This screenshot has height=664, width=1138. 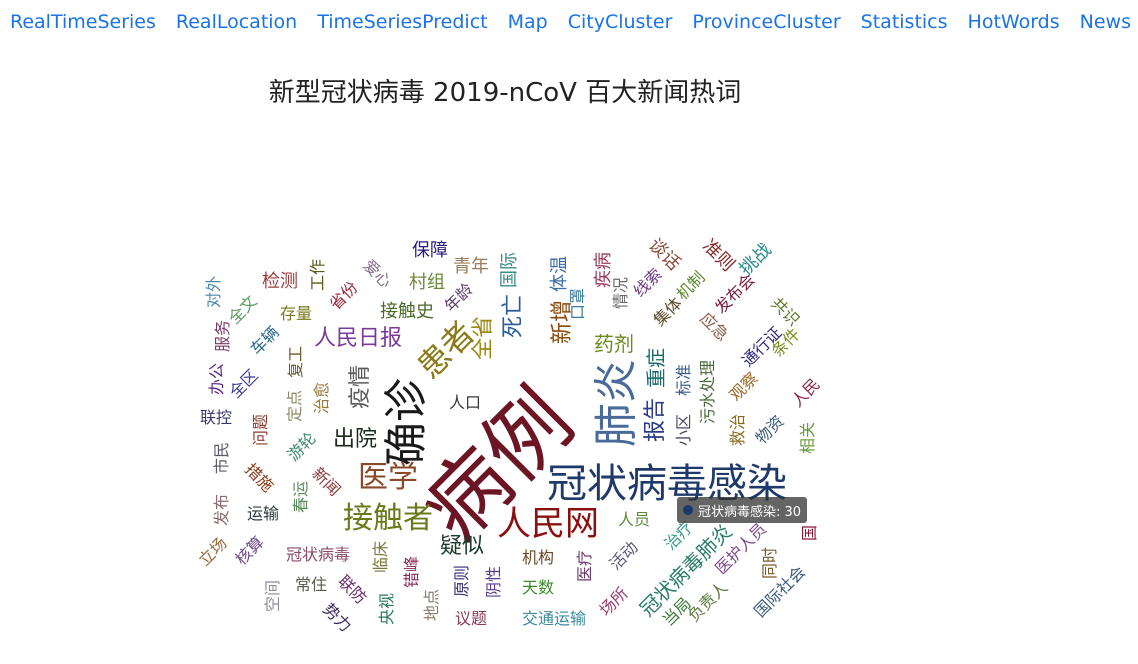 I want to click on word-99: 空间, so click(x=272, y=596).